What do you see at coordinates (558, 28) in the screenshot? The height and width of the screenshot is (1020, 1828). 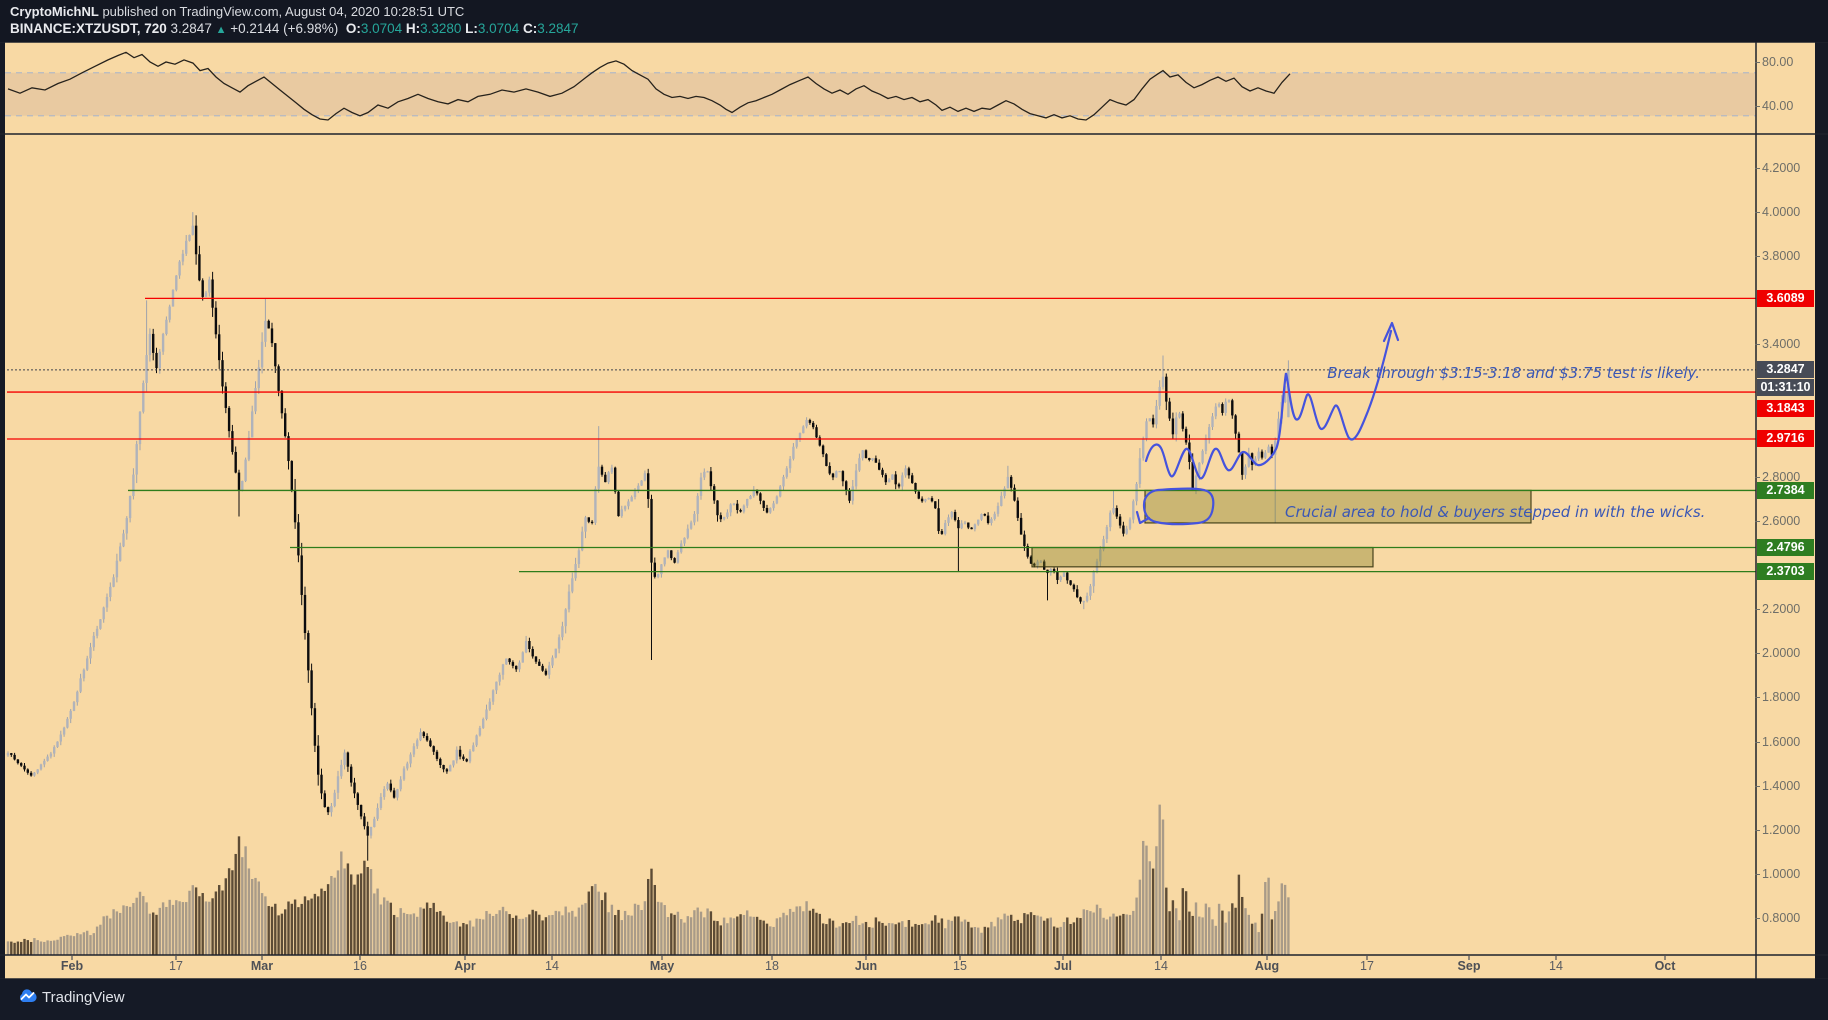 I see `close-value: 3.2847` at bounding box center [558, 28].